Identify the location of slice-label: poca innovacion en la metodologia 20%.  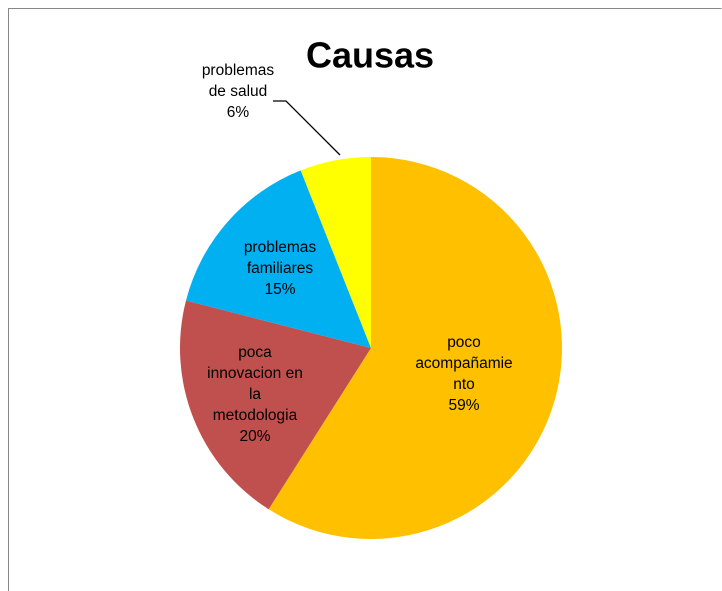
(255, 394).